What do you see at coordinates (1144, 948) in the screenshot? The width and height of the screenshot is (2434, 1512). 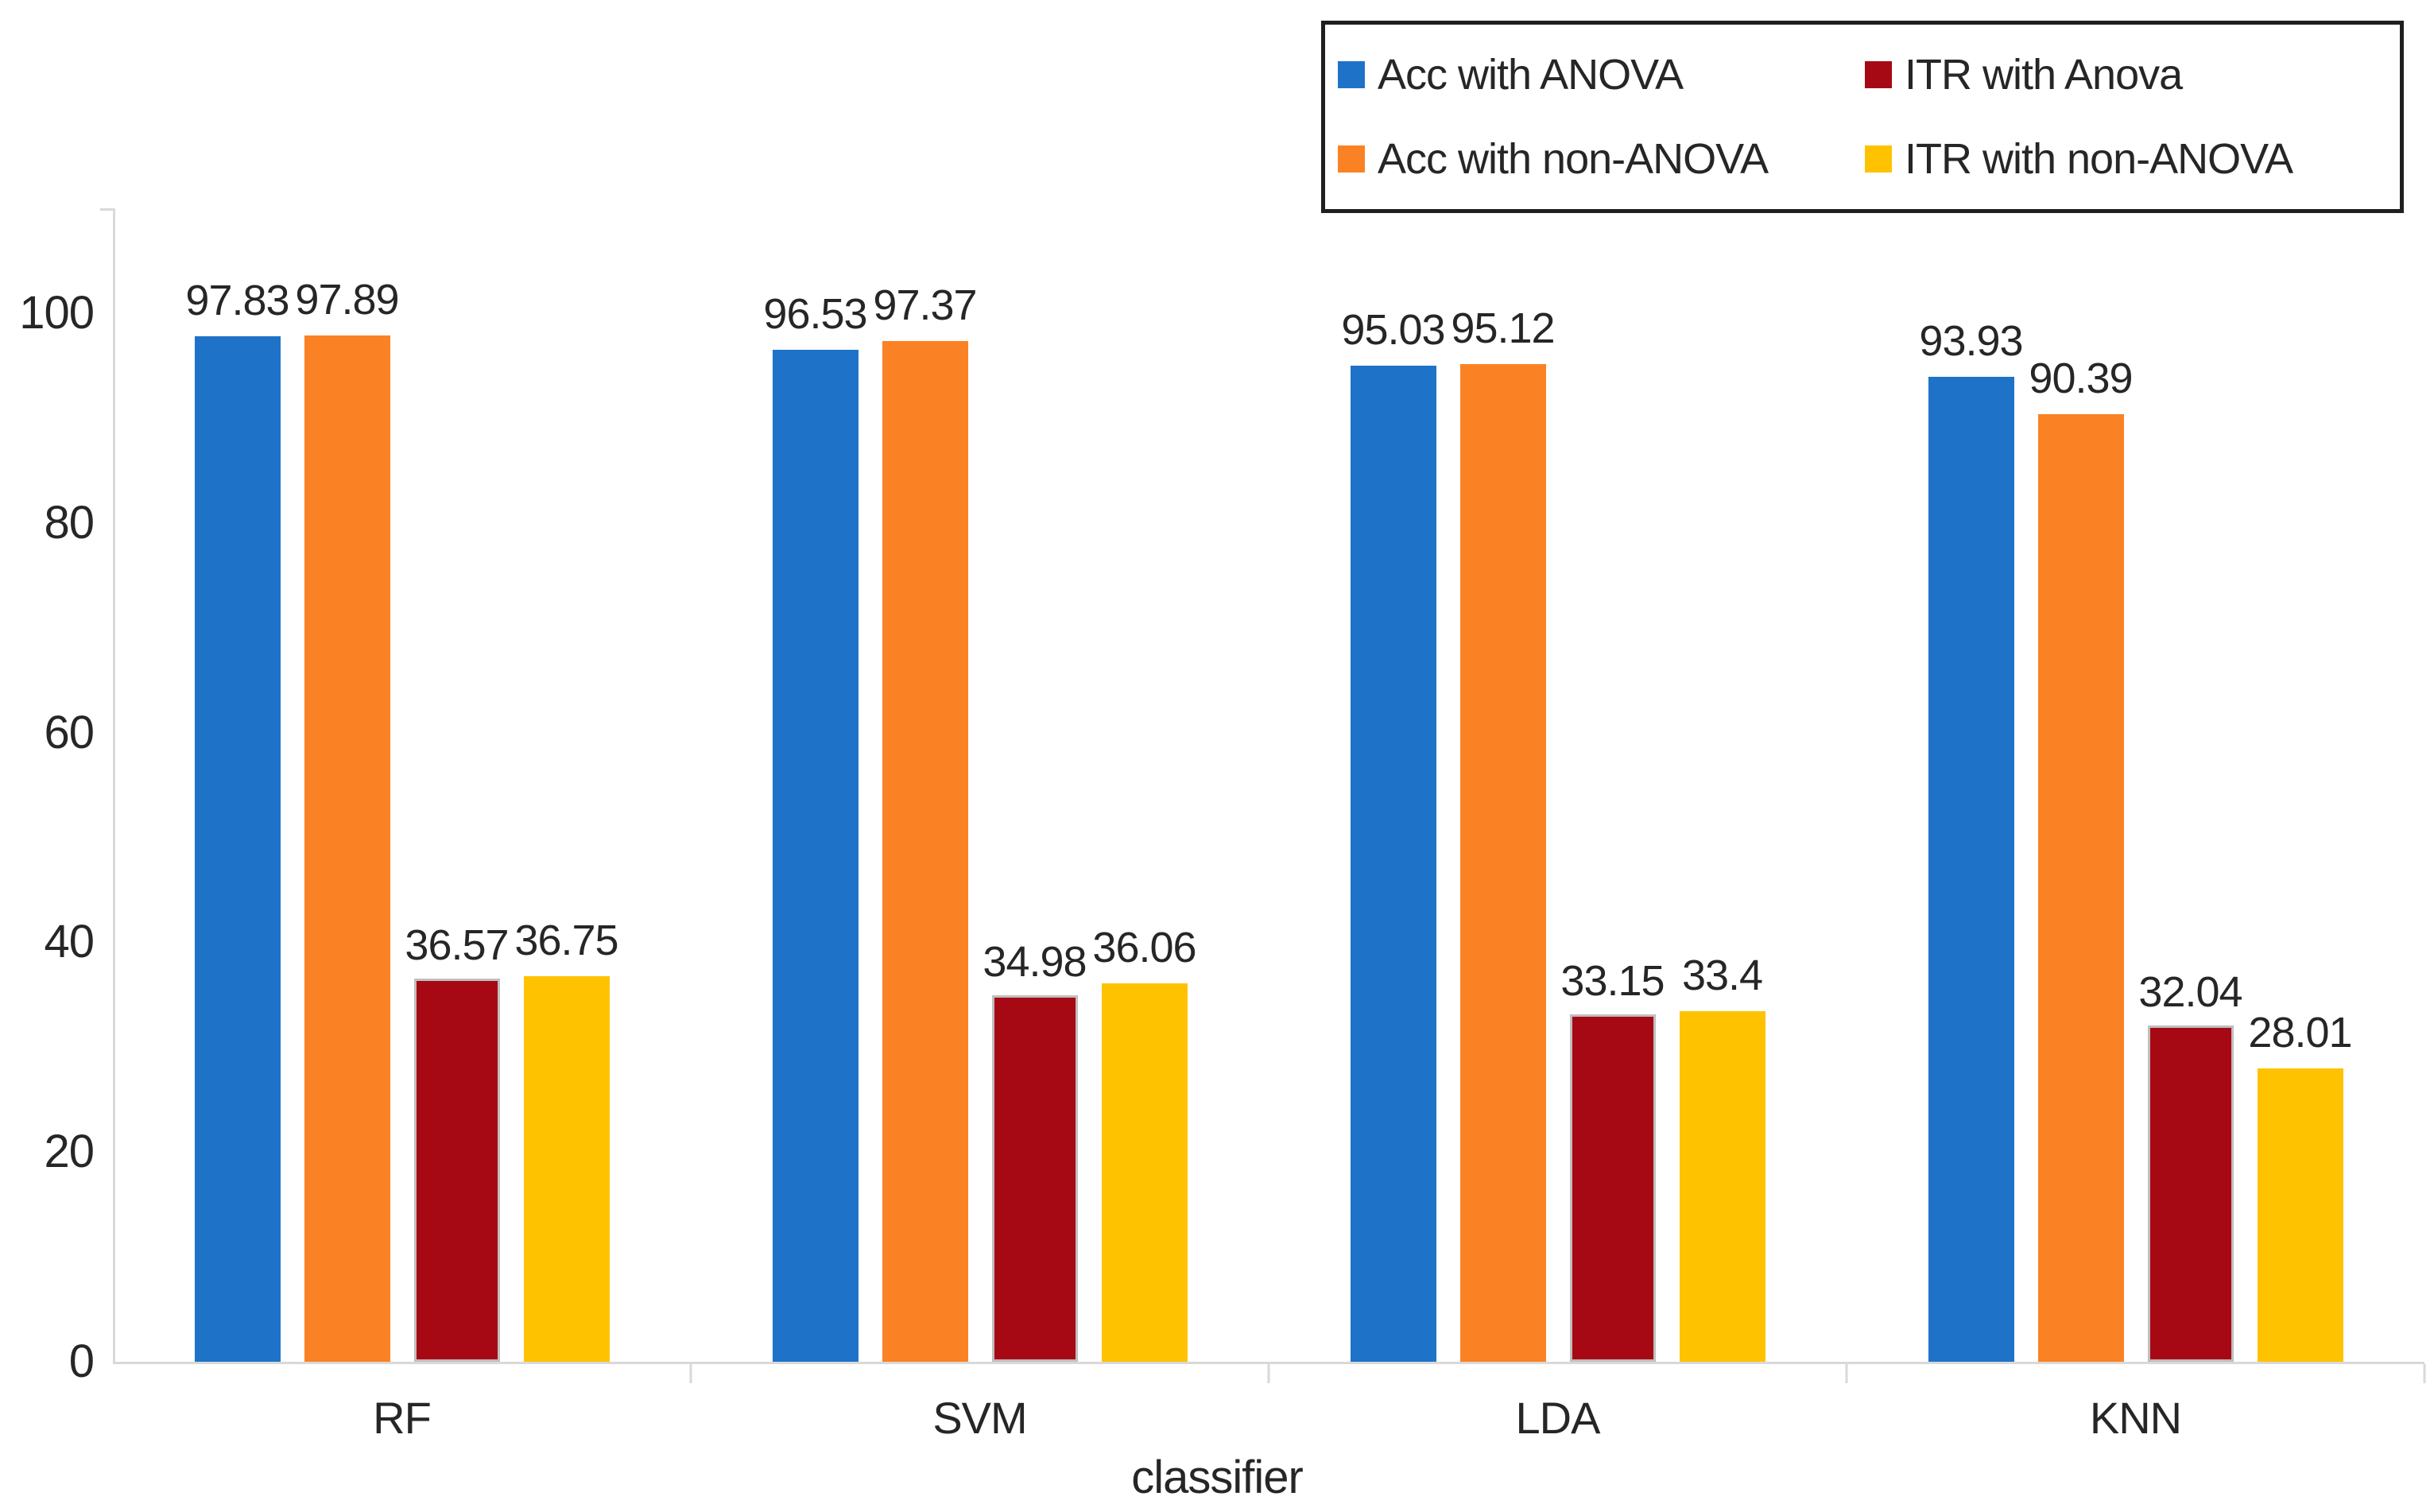 I see `bar-value-label: 36.06` at bounding box center [1144, 948].